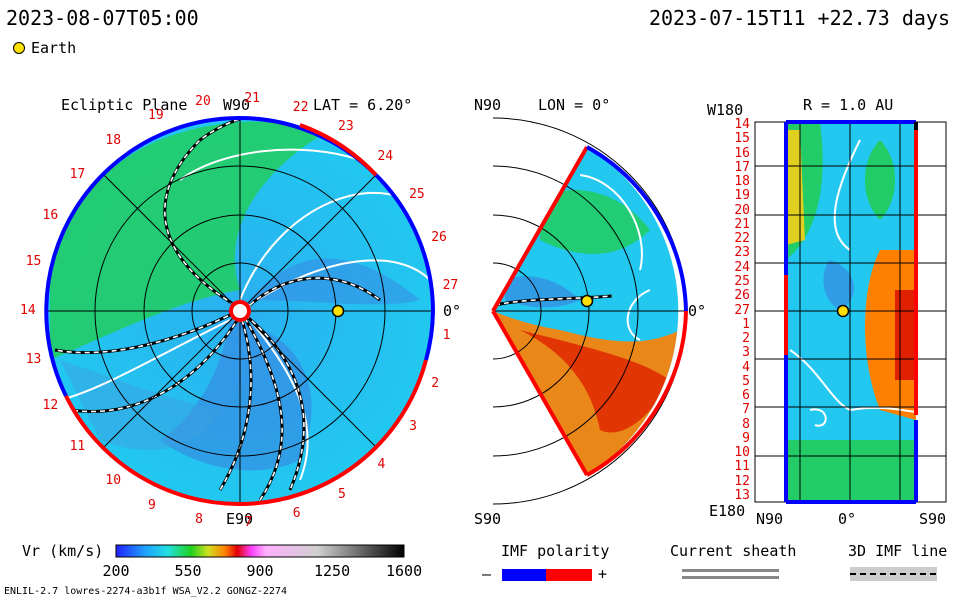  What do you see at coordinates (799, 18) in the screenshot?
I see `run-time: 2023-07-15T11 +22.73 days` at bounding box center [799, 18].